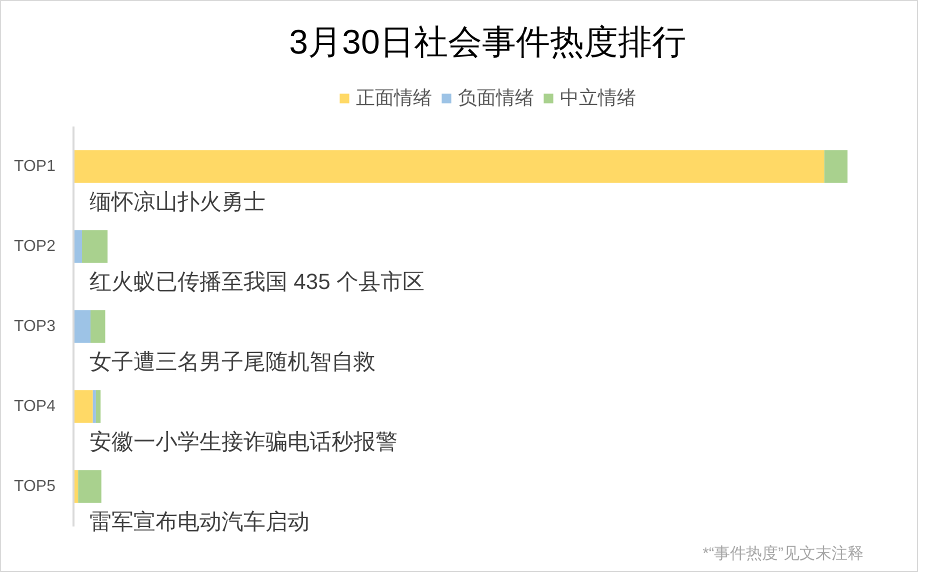 Image resolution: width=925 pixels, height=578 pixels. What do you see at coordinates (598, 99) in the screenshot?
I see `legend-label: 中立情绪` at bounding box center [598, 99].